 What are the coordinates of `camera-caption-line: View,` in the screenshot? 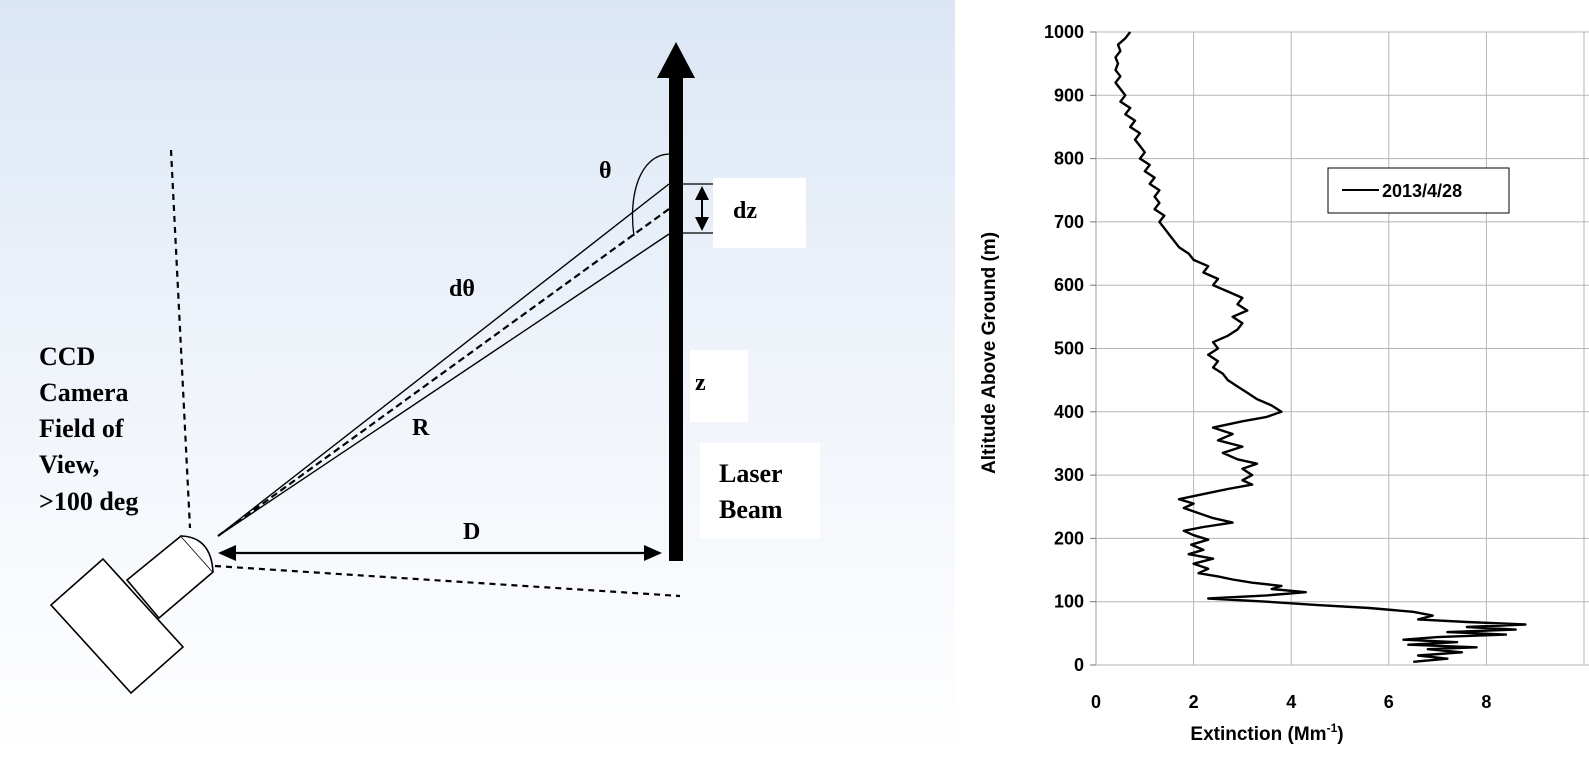 It's located at (69, 464).